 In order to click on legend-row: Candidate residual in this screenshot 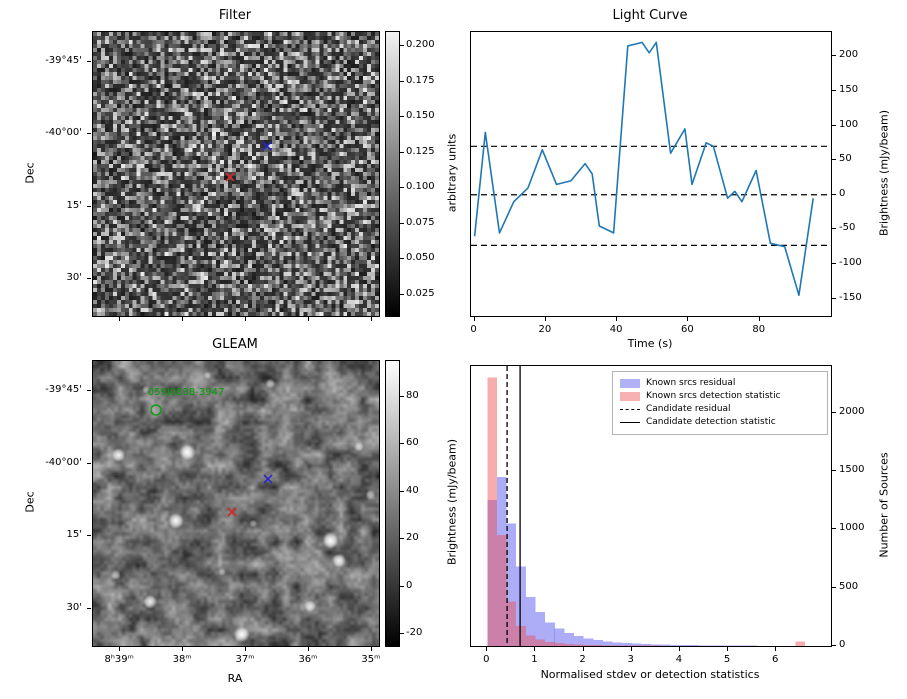, I will do `click(720, 409)`.